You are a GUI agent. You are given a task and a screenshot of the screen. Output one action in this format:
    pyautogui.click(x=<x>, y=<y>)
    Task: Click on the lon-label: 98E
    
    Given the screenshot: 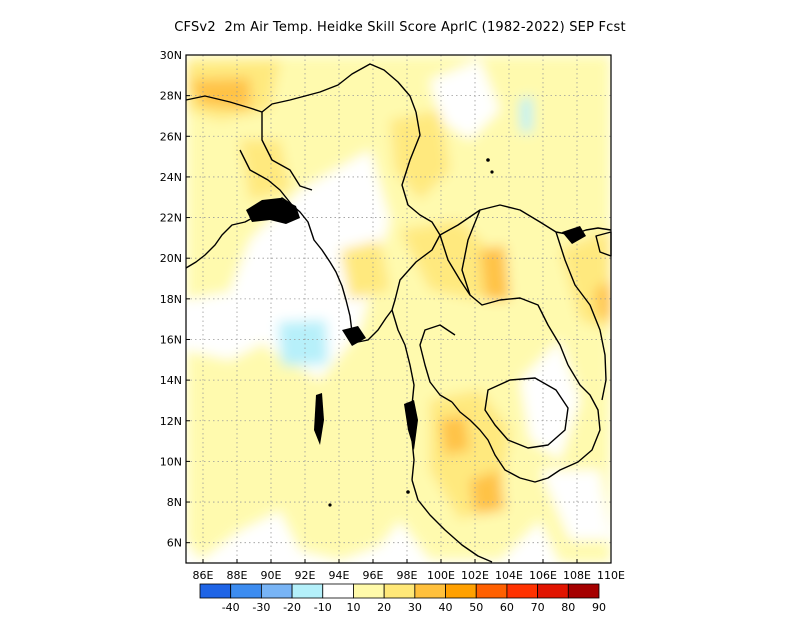 What is the action you would take?
    pyautogui.click(x=407, y=575)
    